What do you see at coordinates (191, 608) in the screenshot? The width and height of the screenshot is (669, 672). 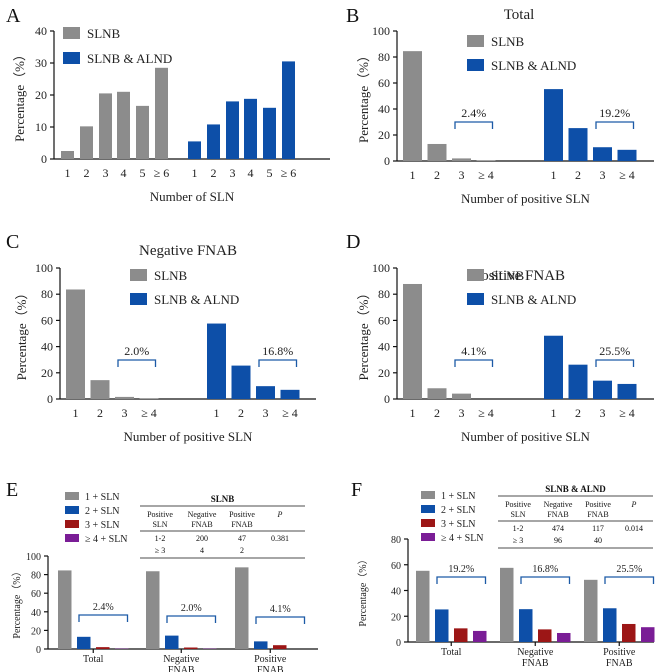 I see `bracket-label: 2.0%` at bounding box center [191, 608].